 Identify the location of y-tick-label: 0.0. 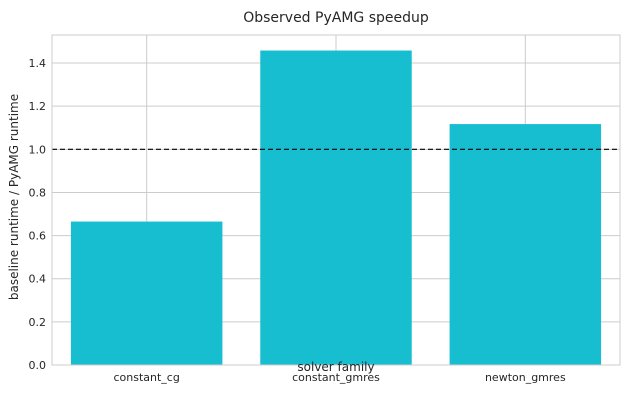
(38, 365).